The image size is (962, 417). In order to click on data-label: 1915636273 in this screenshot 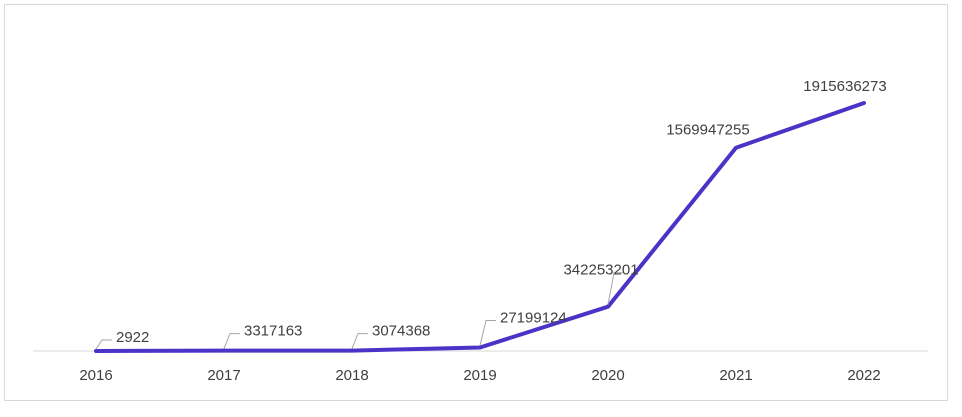, I will do `click(844, 86)`.